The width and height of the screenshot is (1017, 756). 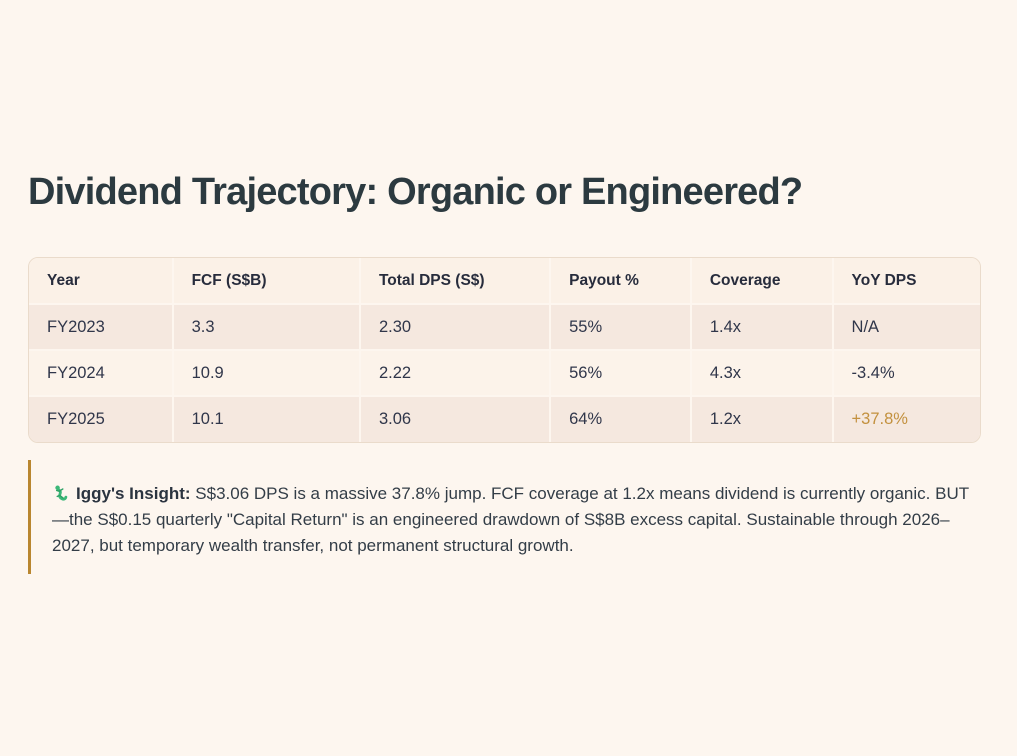 What do you see at coordinates (455, 373) in the screenshot?
I see `cell-dps: 2.22` at bounding box center [455, 373].